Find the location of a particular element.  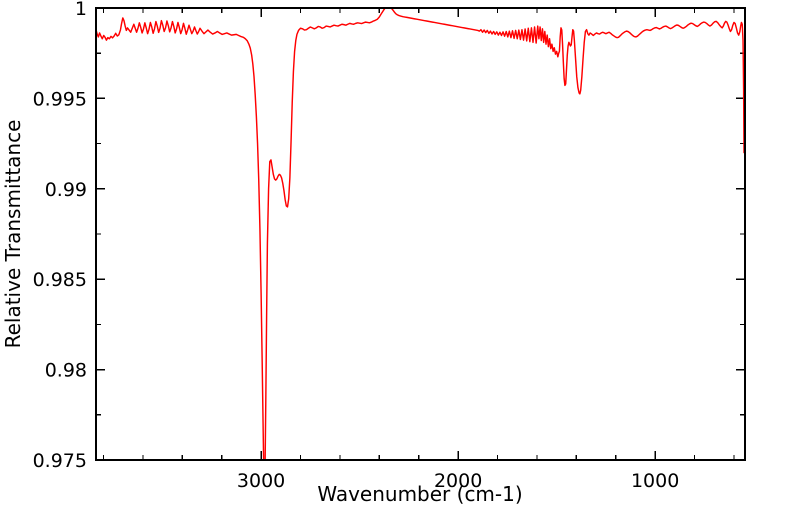

x-tick-label: 1000 is located at coordinates (655, 481).